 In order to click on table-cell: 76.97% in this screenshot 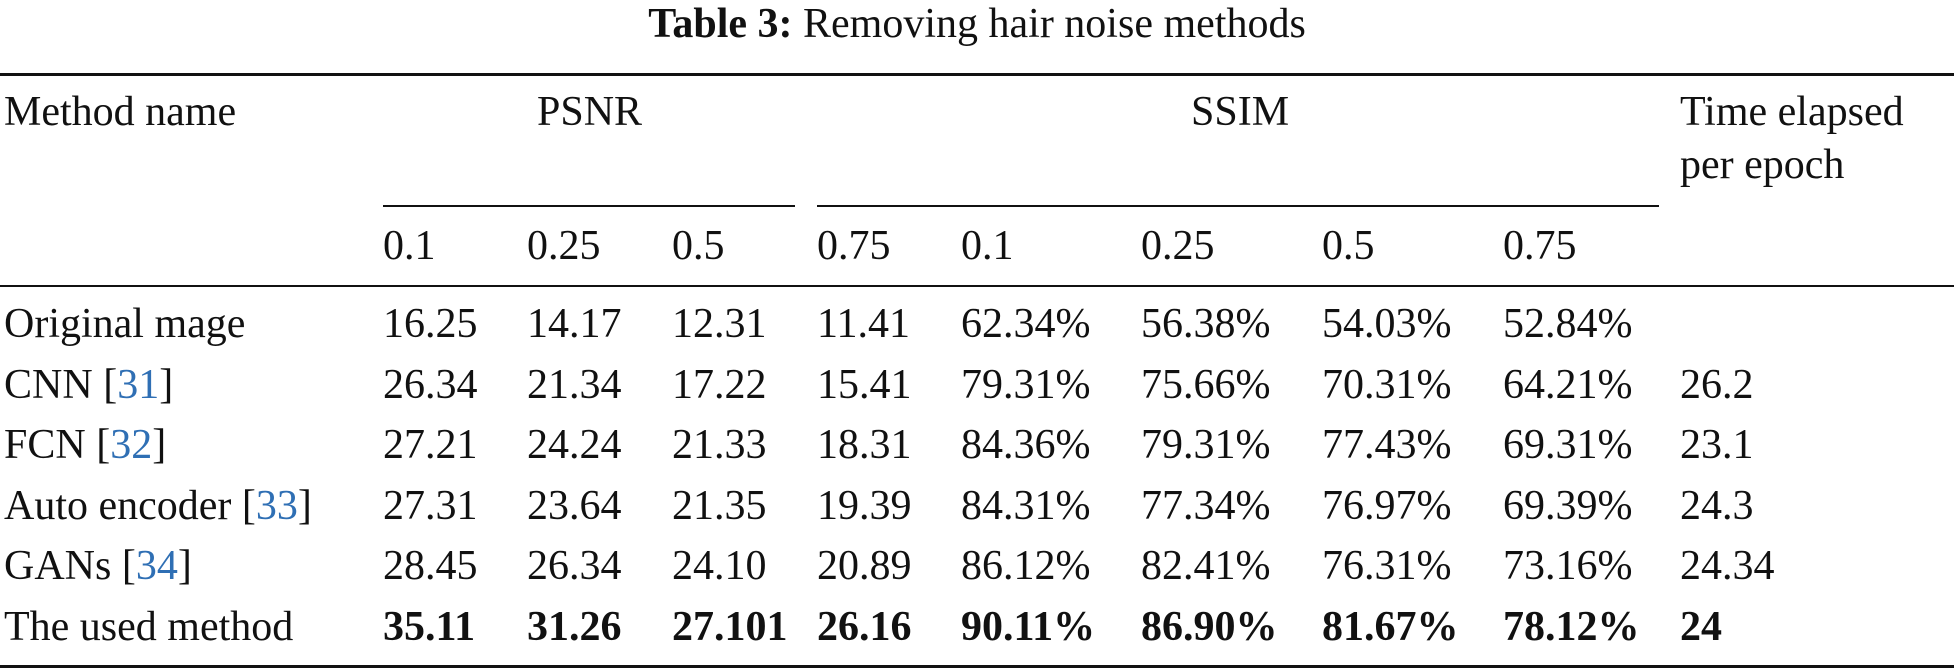, I will do `click(1387, 506)`.